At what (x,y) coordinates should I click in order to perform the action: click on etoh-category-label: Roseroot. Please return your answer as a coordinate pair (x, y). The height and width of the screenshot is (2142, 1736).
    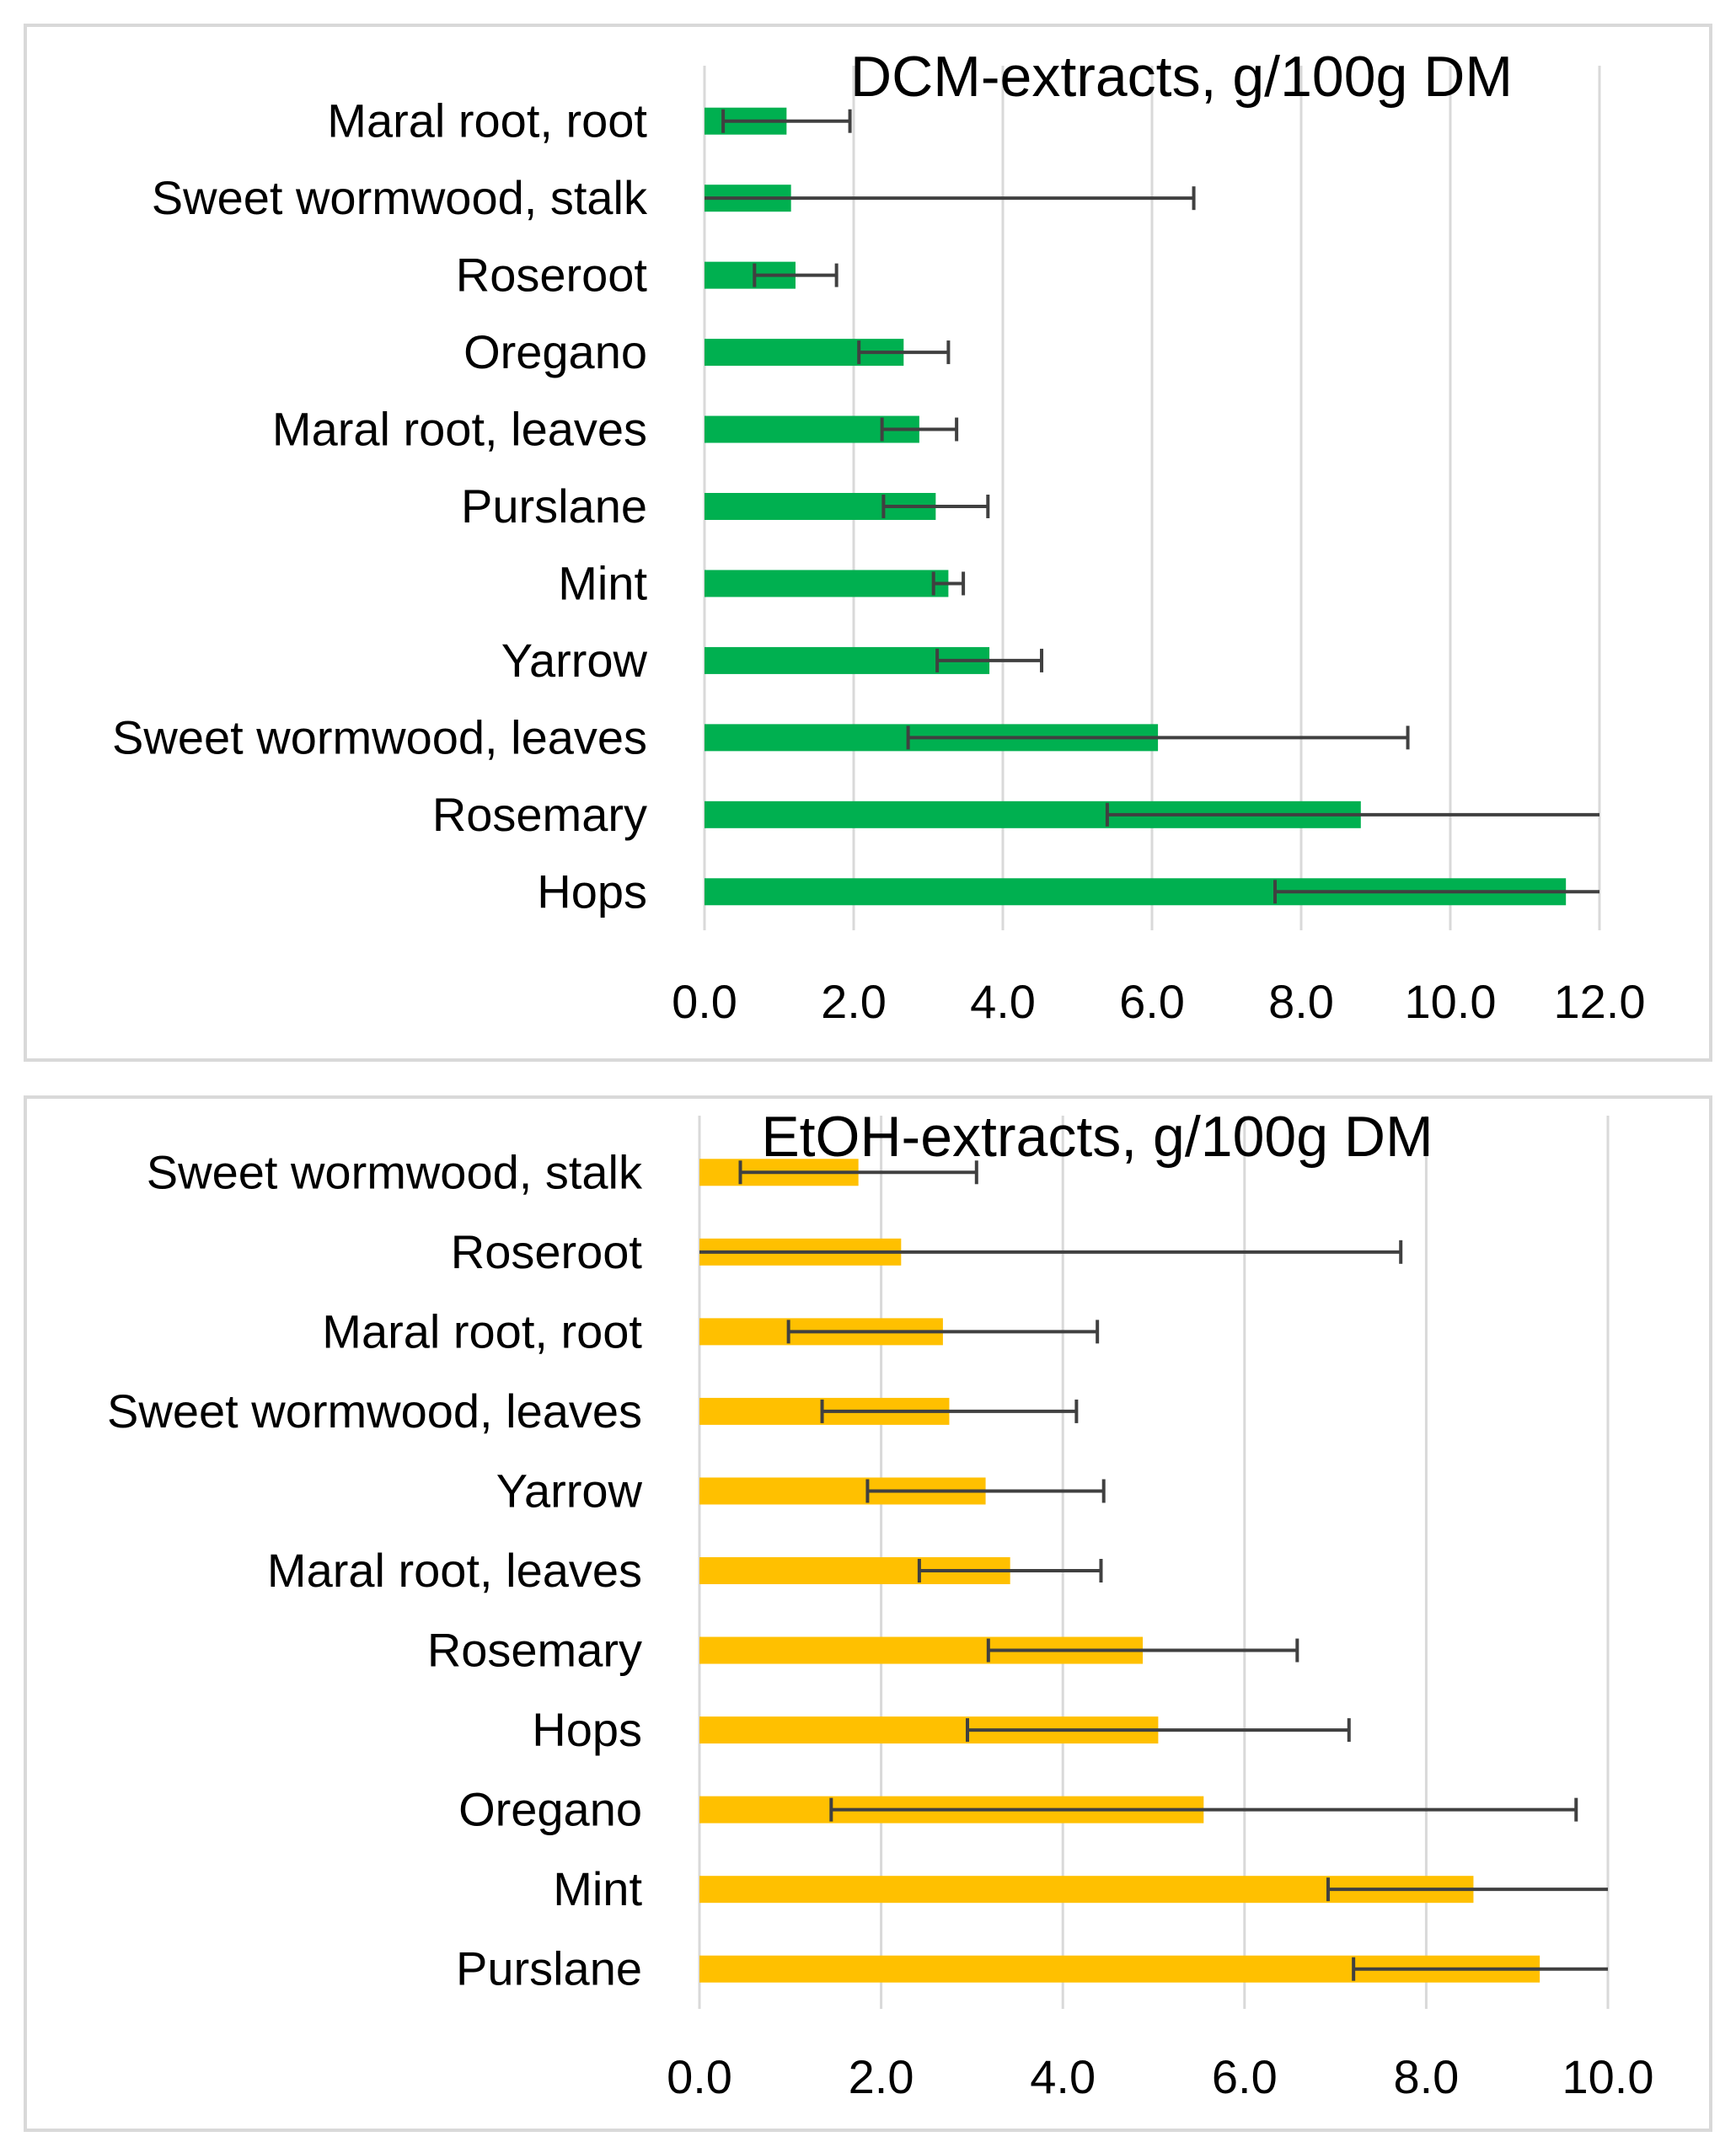
    Looking at the image, I should click on (547, 1251).